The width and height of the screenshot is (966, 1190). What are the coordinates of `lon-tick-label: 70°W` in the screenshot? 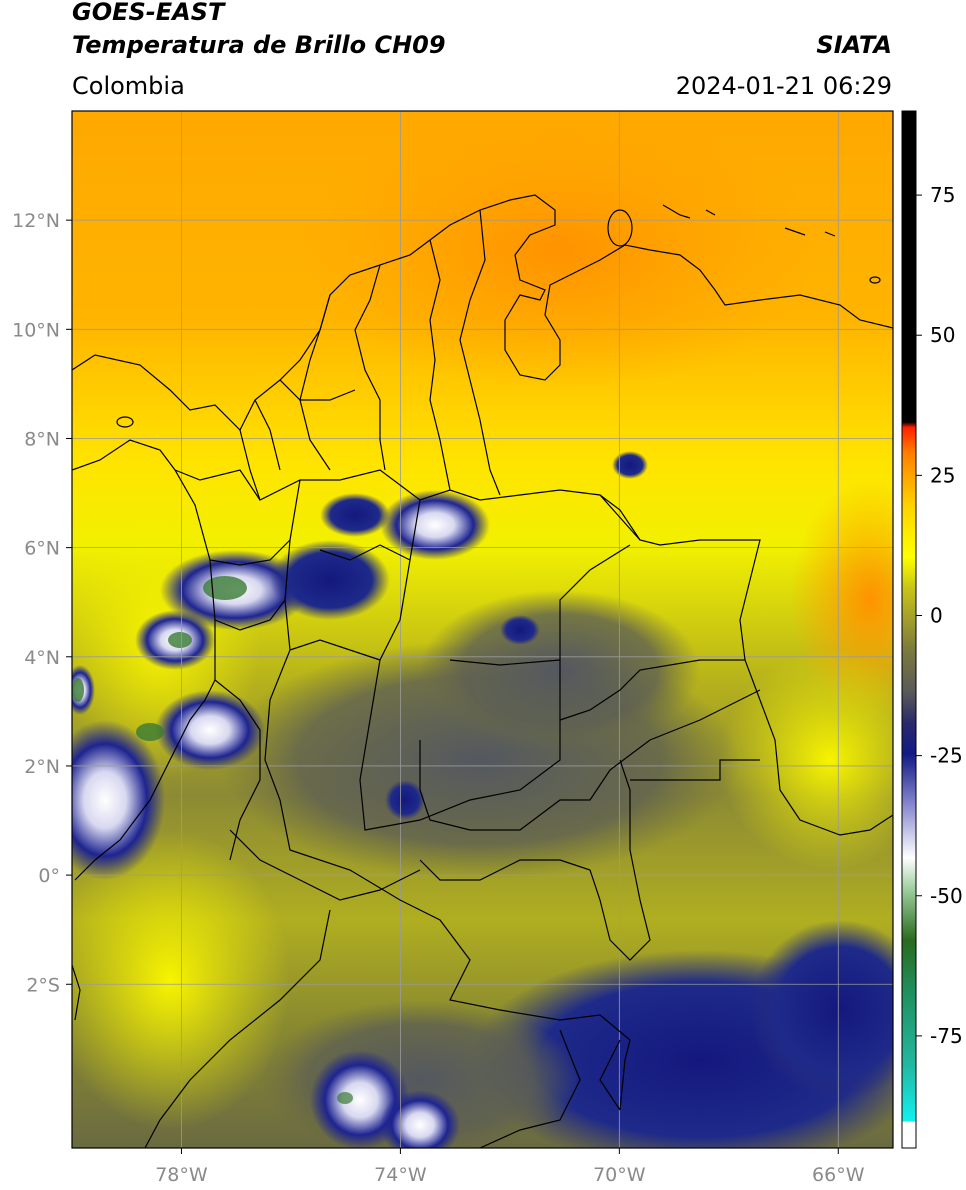 It's located at (619, 1175).